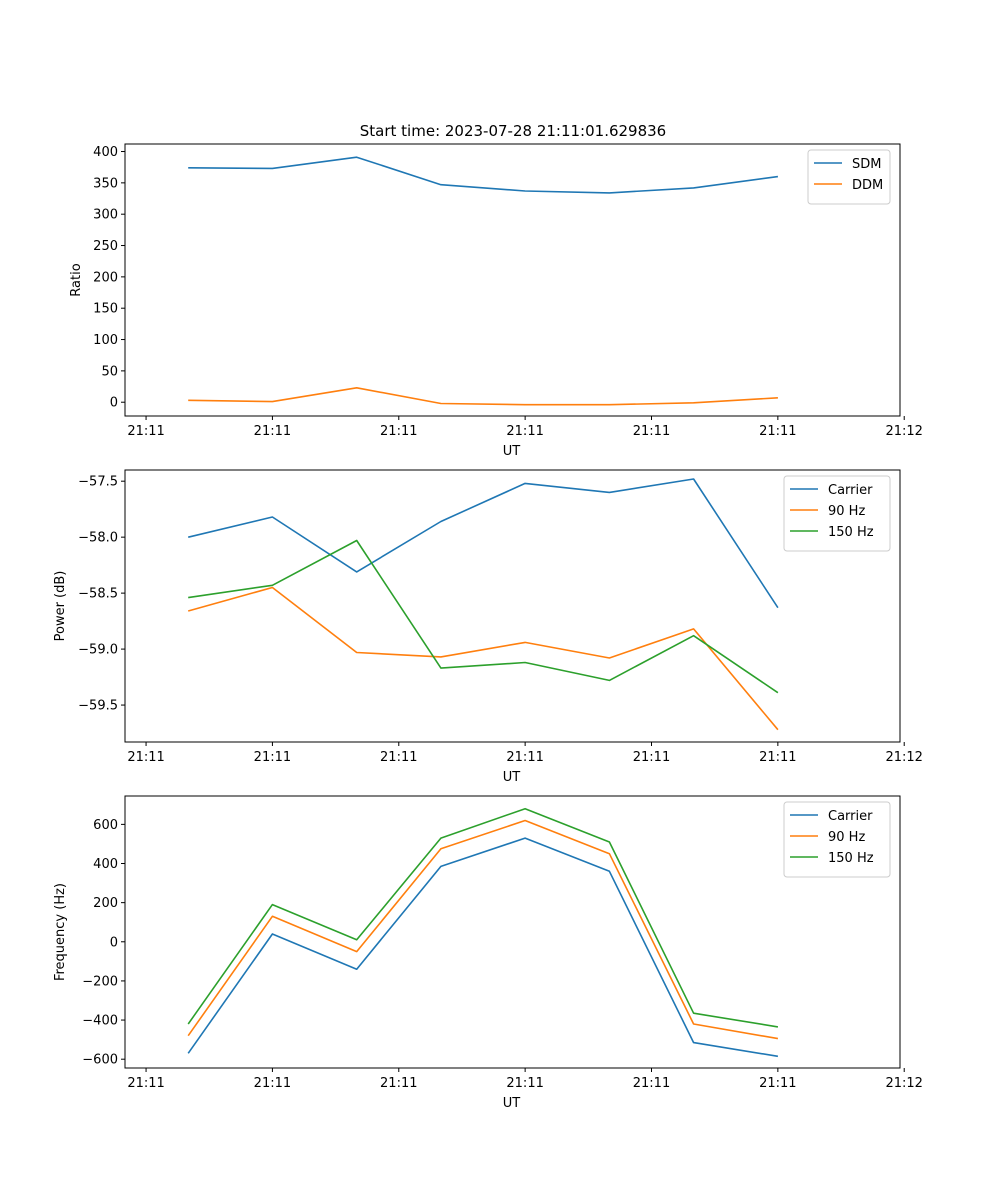 This screenshot has width=1000, height=1200. What do you see at coordinates (849, 177) in the screenshot?
I see `legend: SDM DDM` at bounding box center [849, 177].